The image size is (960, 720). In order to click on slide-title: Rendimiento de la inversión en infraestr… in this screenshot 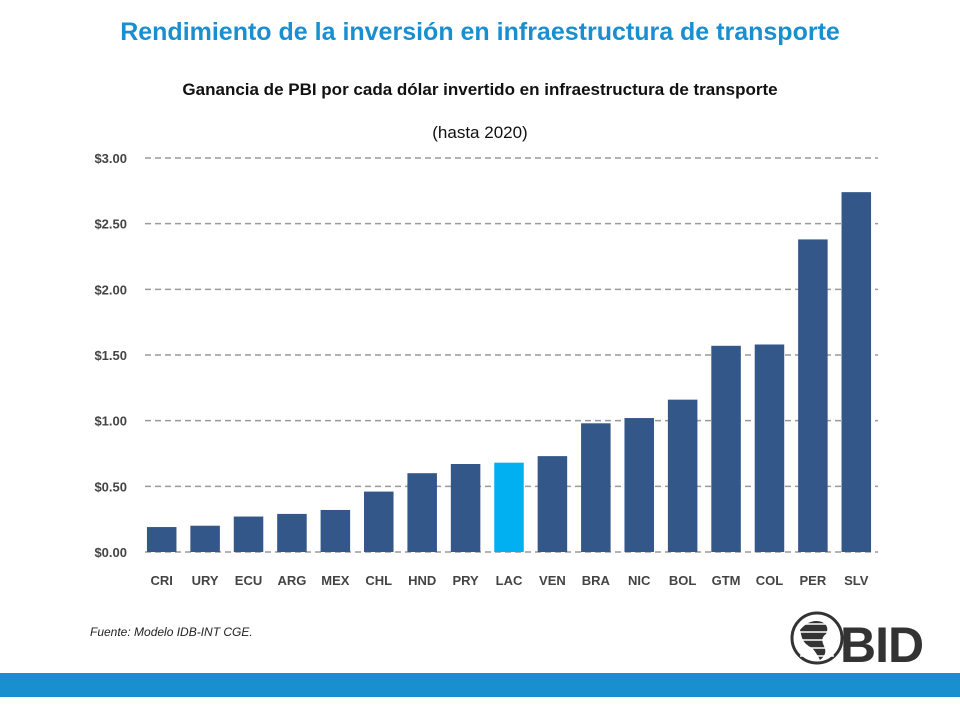, I will do `click(480, 32)`.